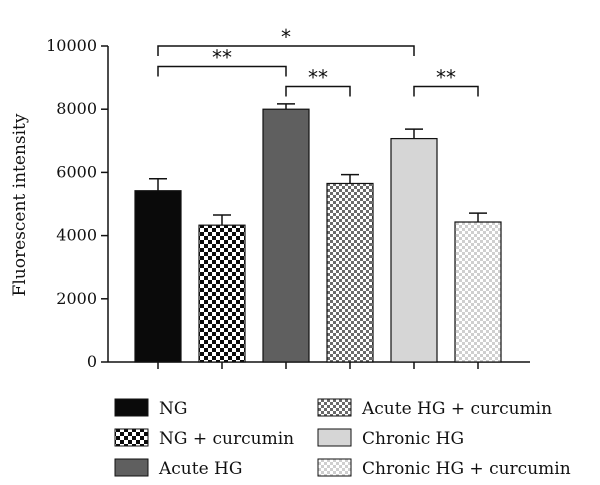 This screenshot has width=600, height=485. Describe the element at coordinates (173, 409) in the screenshot. I see `legend-label: NG` at that location.